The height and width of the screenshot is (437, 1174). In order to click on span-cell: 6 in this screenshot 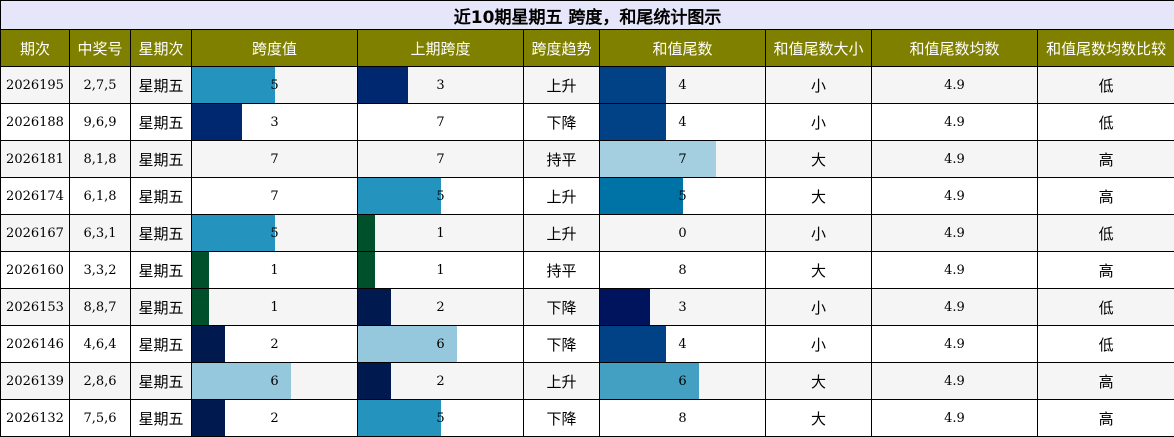, I will do `click(275, 381)`.